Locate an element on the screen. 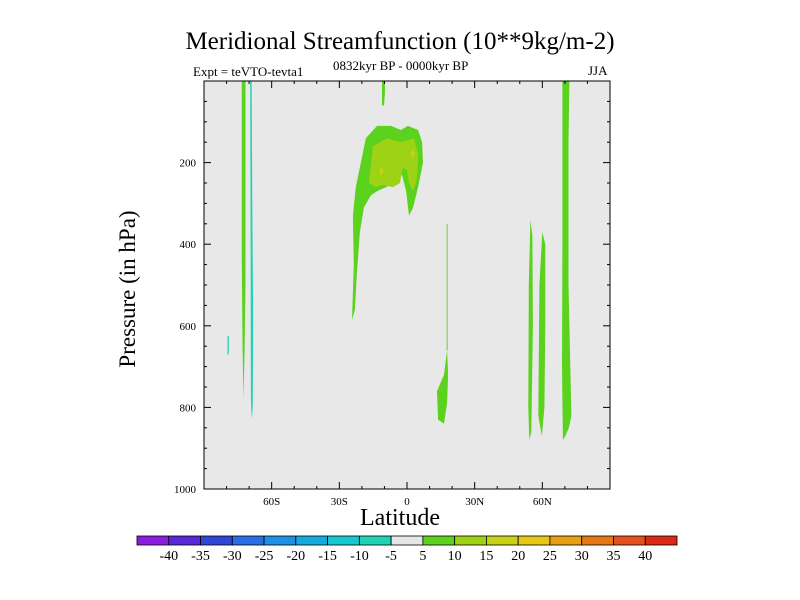  colorbar-label: -20 is located at coordinates (295, 556).